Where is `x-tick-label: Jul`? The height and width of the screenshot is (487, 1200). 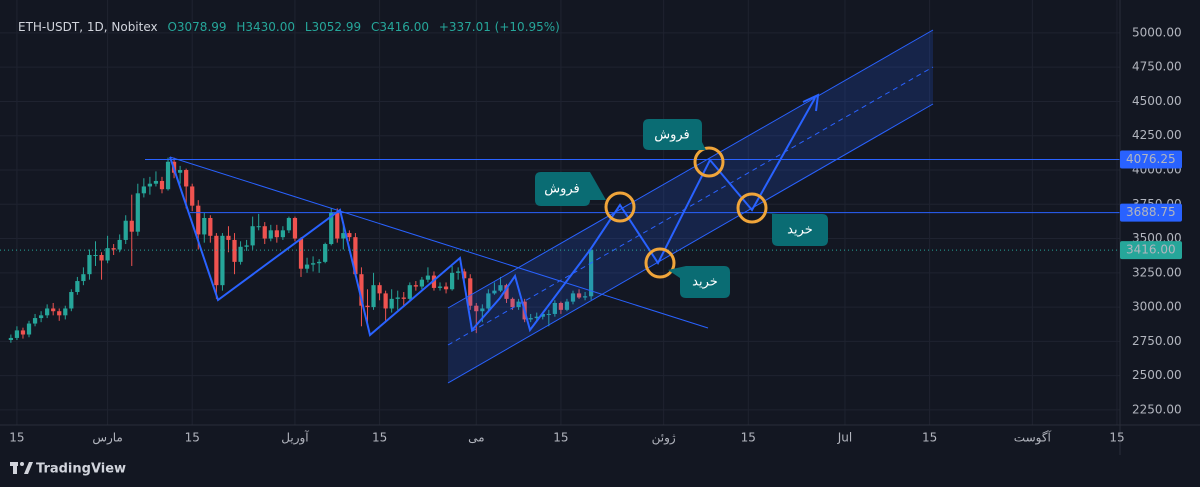
x-tick-label: Jul is located at coordinates (844, 438).